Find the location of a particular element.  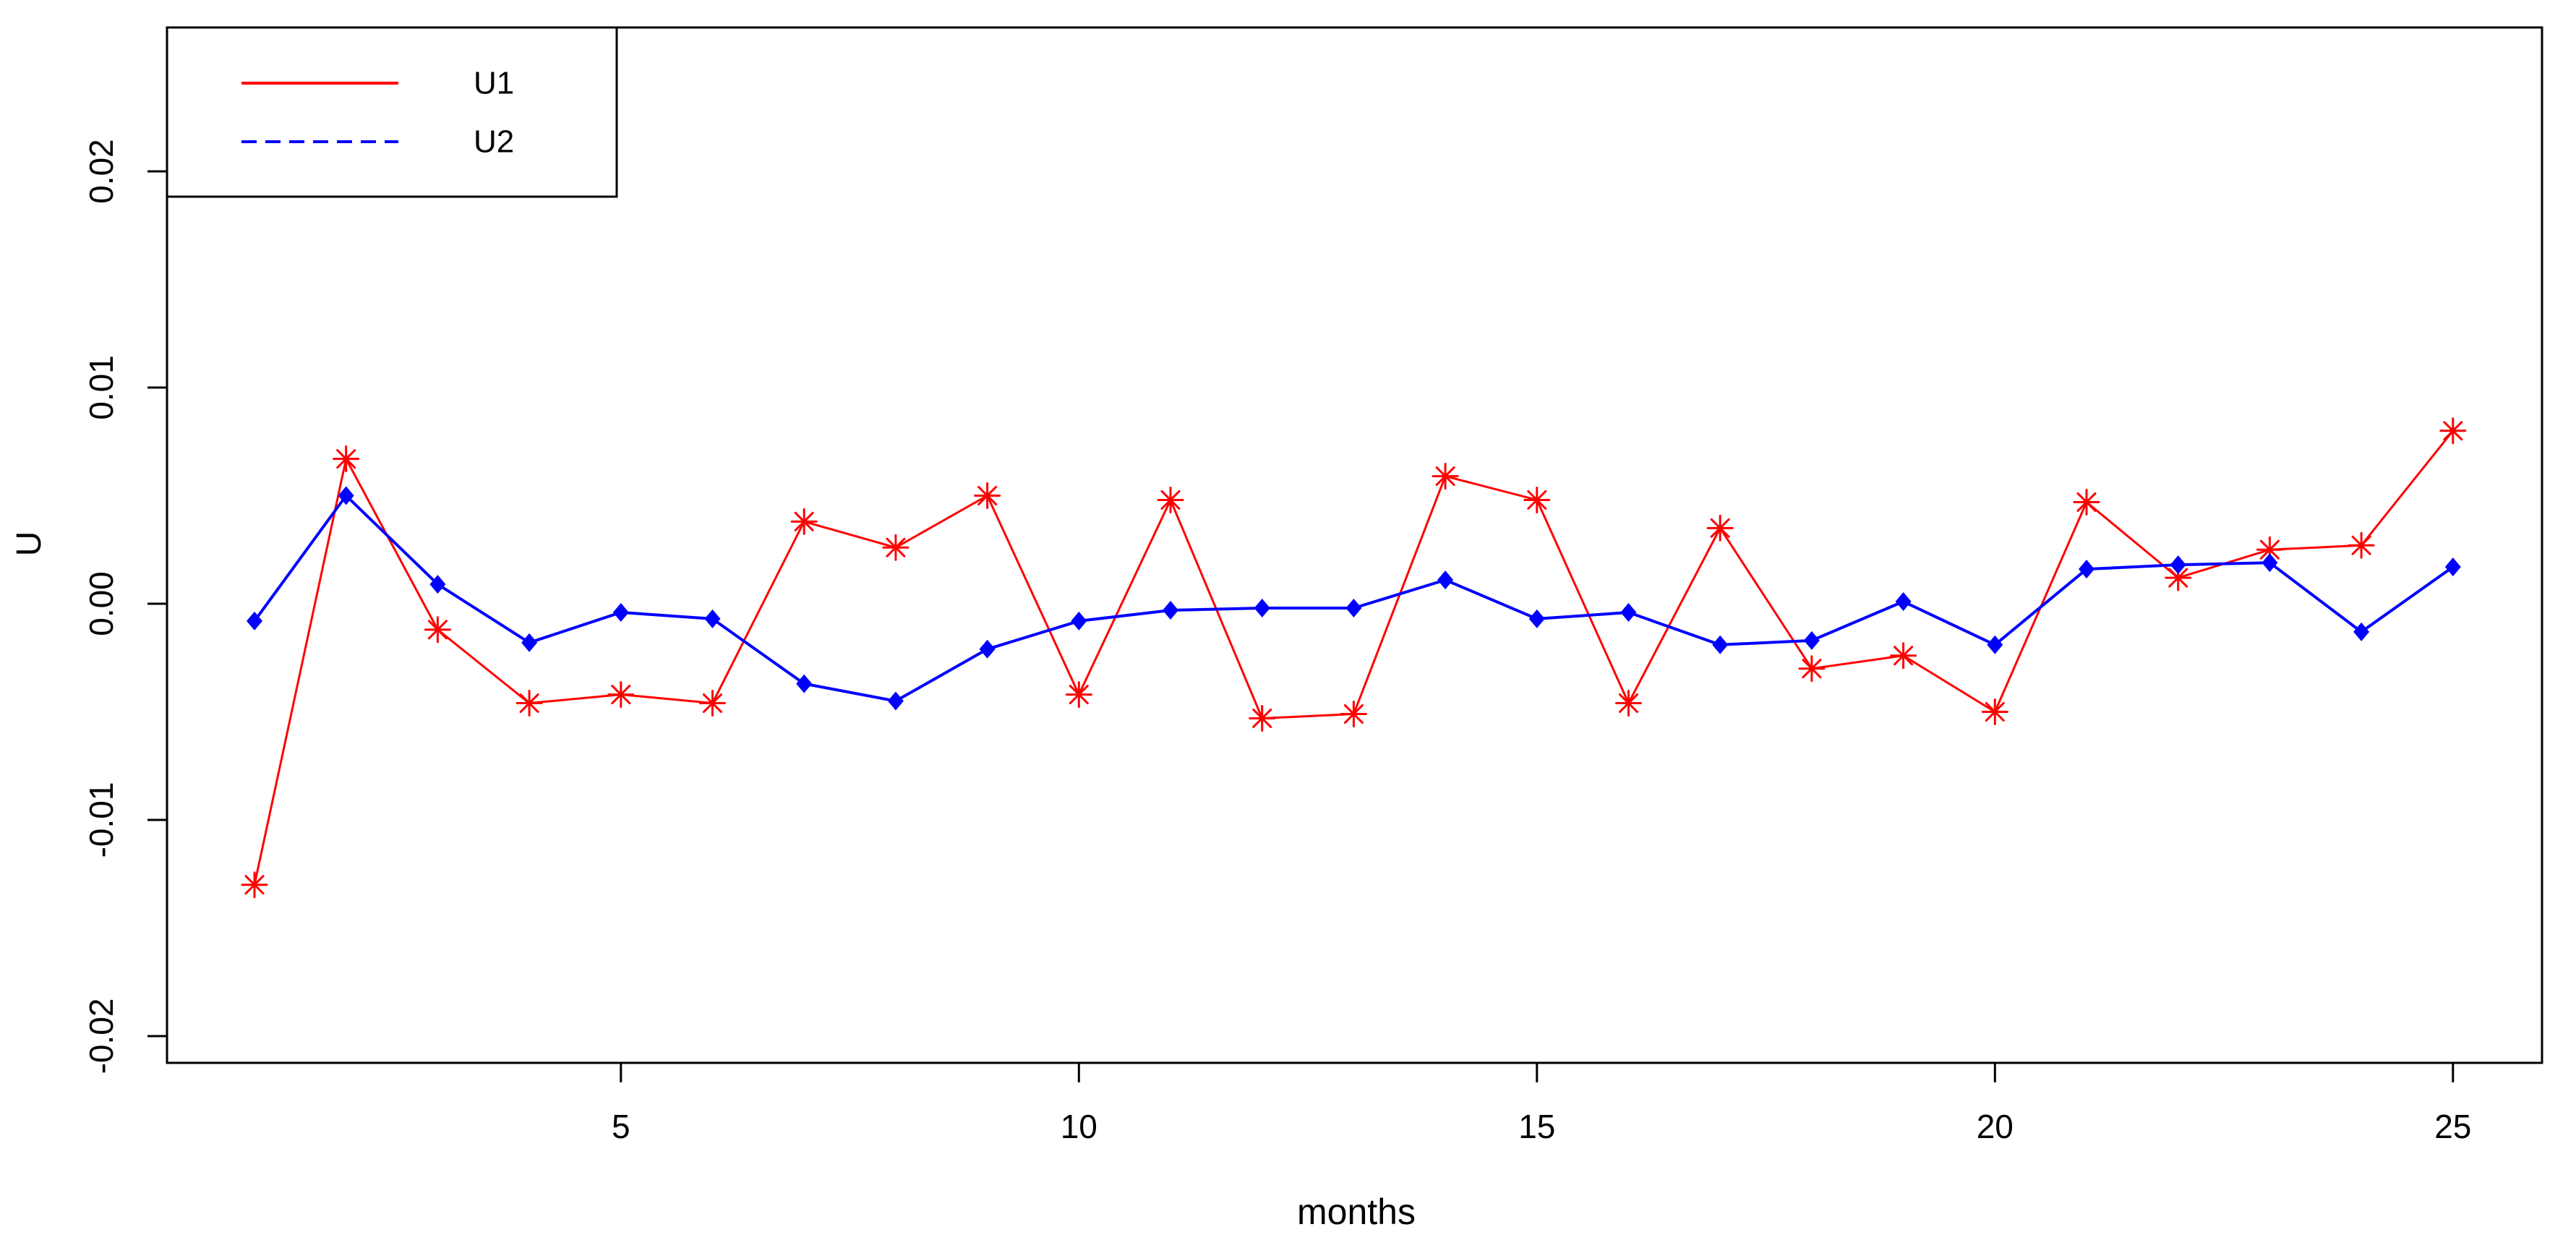

x-tick-label: 20 is located at coordinates (1995, 1126).